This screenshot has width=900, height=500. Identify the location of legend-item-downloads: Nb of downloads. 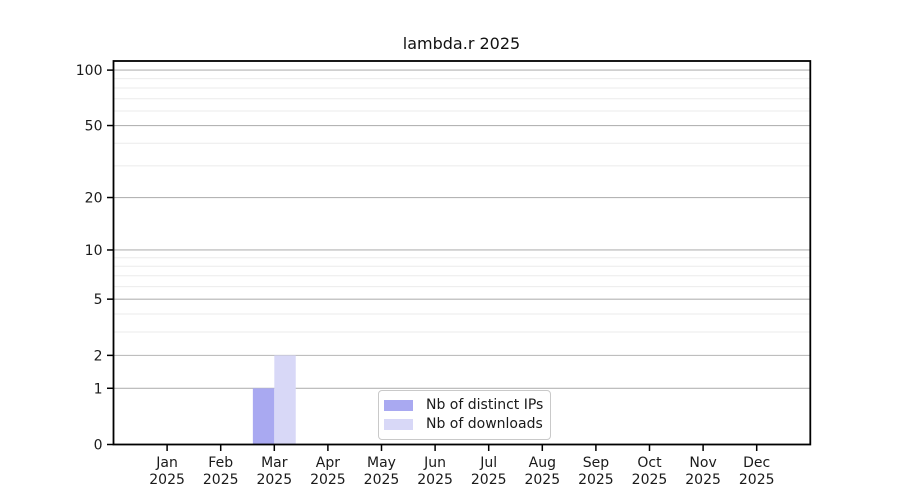
(463, 424).